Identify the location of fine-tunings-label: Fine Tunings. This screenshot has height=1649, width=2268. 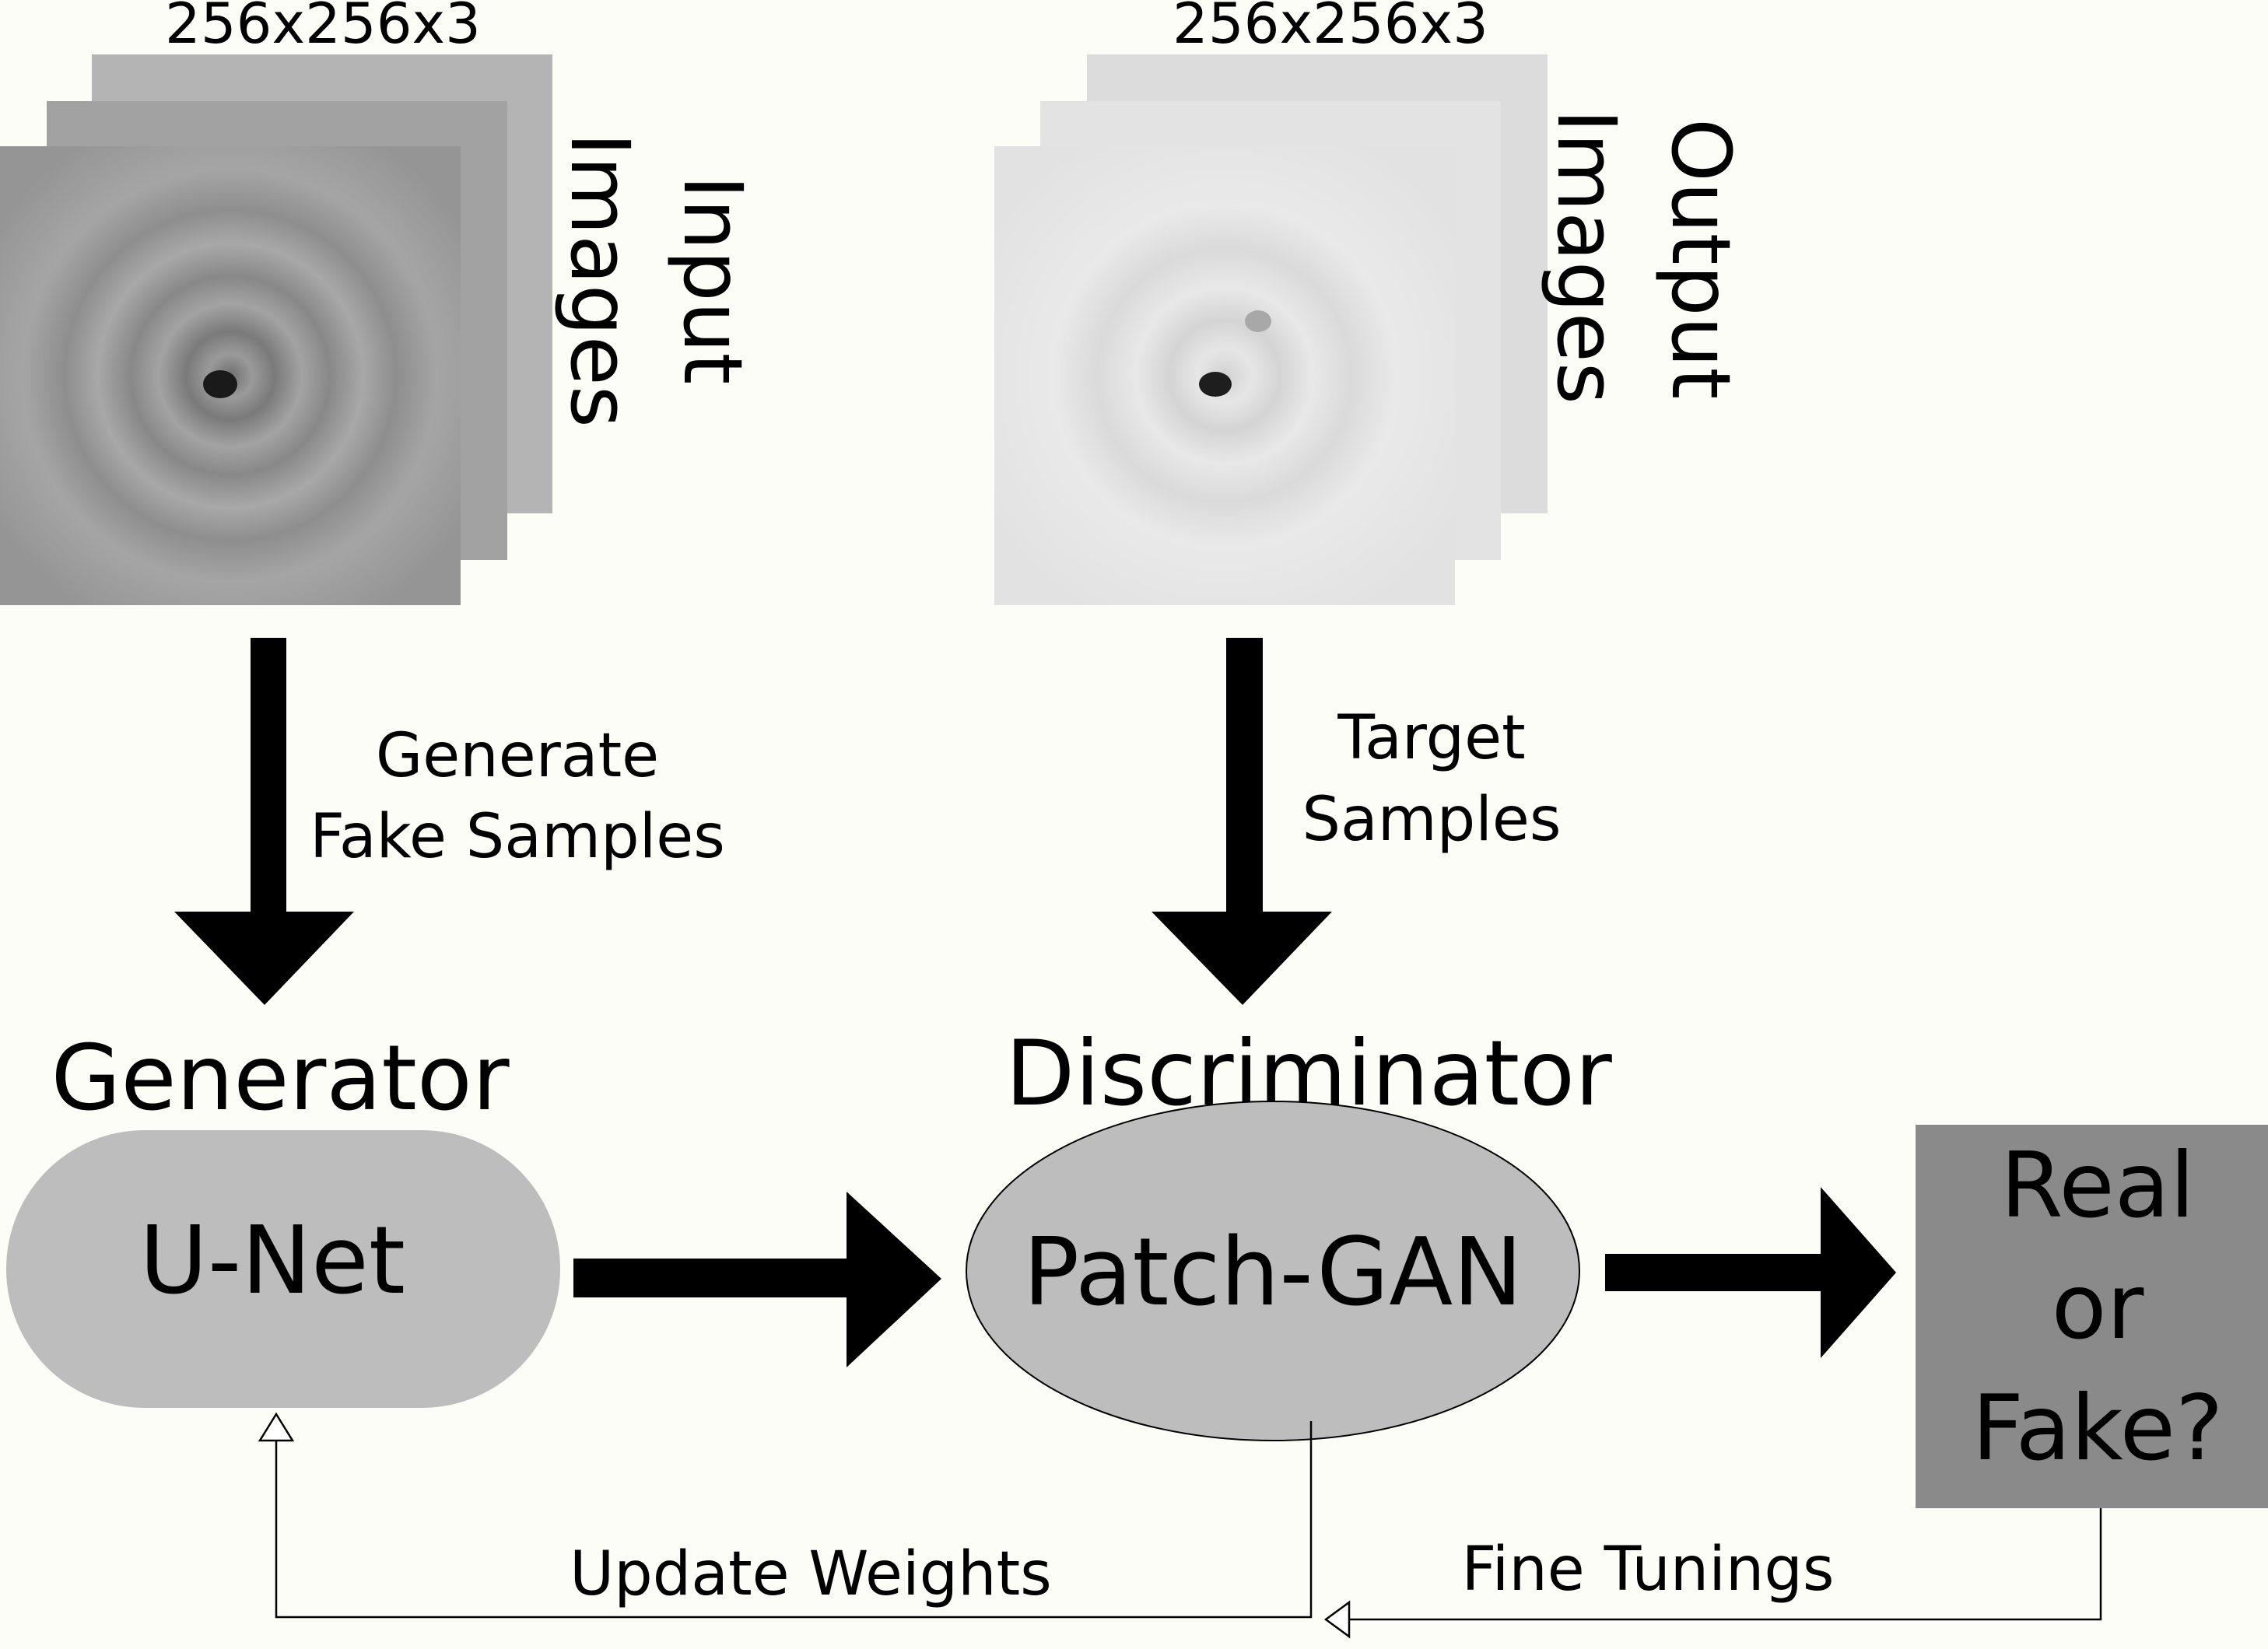
(1647, 1570).